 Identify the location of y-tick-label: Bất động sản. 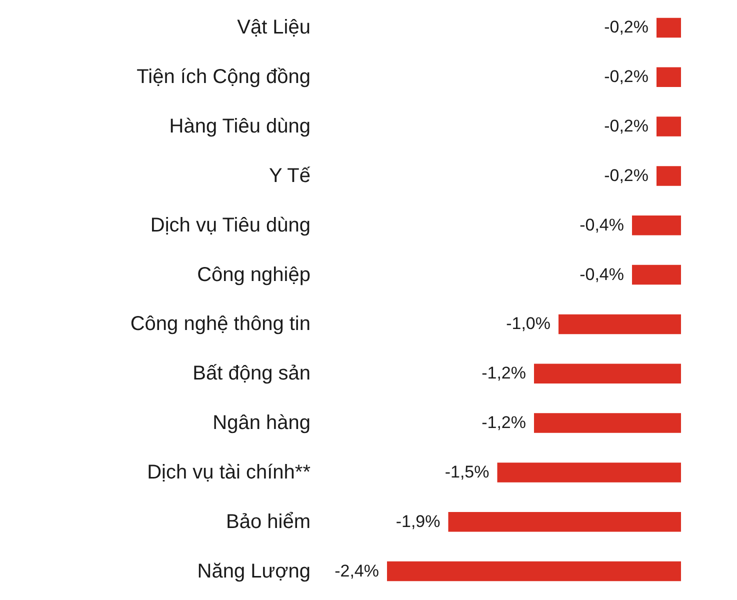
(251, 373).